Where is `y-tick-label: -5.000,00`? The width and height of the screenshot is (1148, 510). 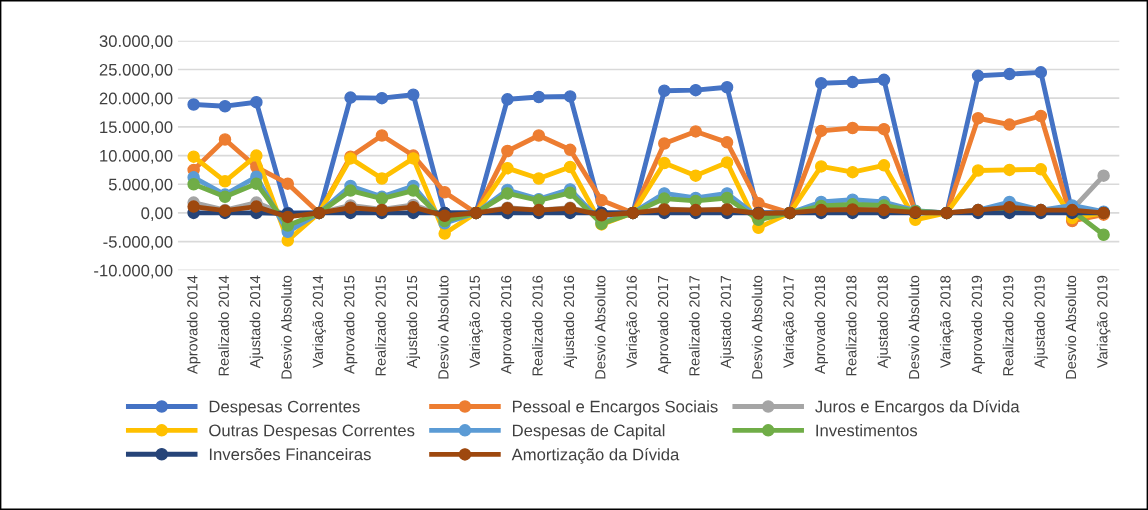 y-tick-label: -5.000,00 is located at coordinates (138, 243).